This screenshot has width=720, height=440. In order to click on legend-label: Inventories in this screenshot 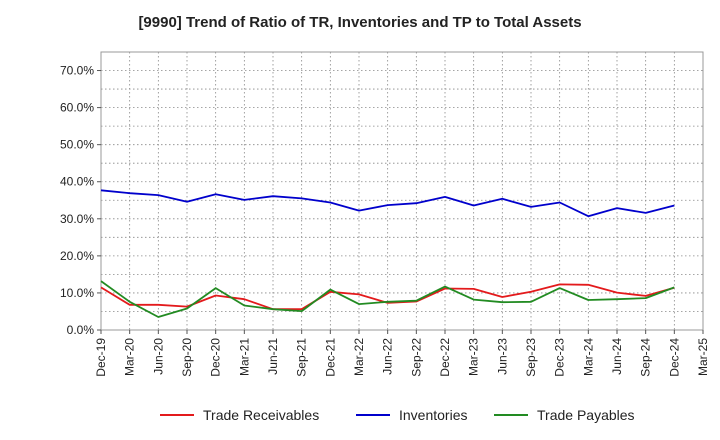, I will do `click(433, 415)`.